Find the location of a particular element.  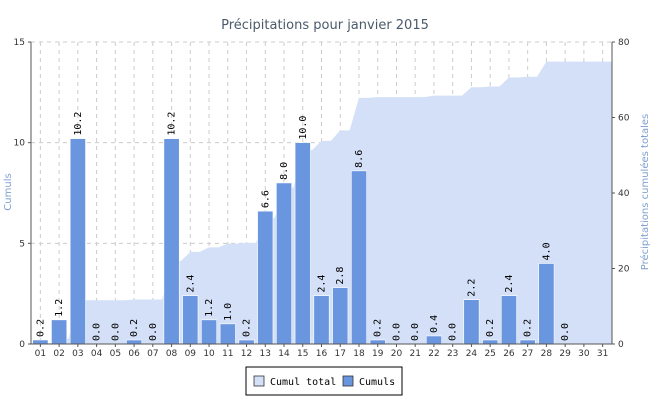

left-y-tick-label: 5 is located at coordinates (22, 244).